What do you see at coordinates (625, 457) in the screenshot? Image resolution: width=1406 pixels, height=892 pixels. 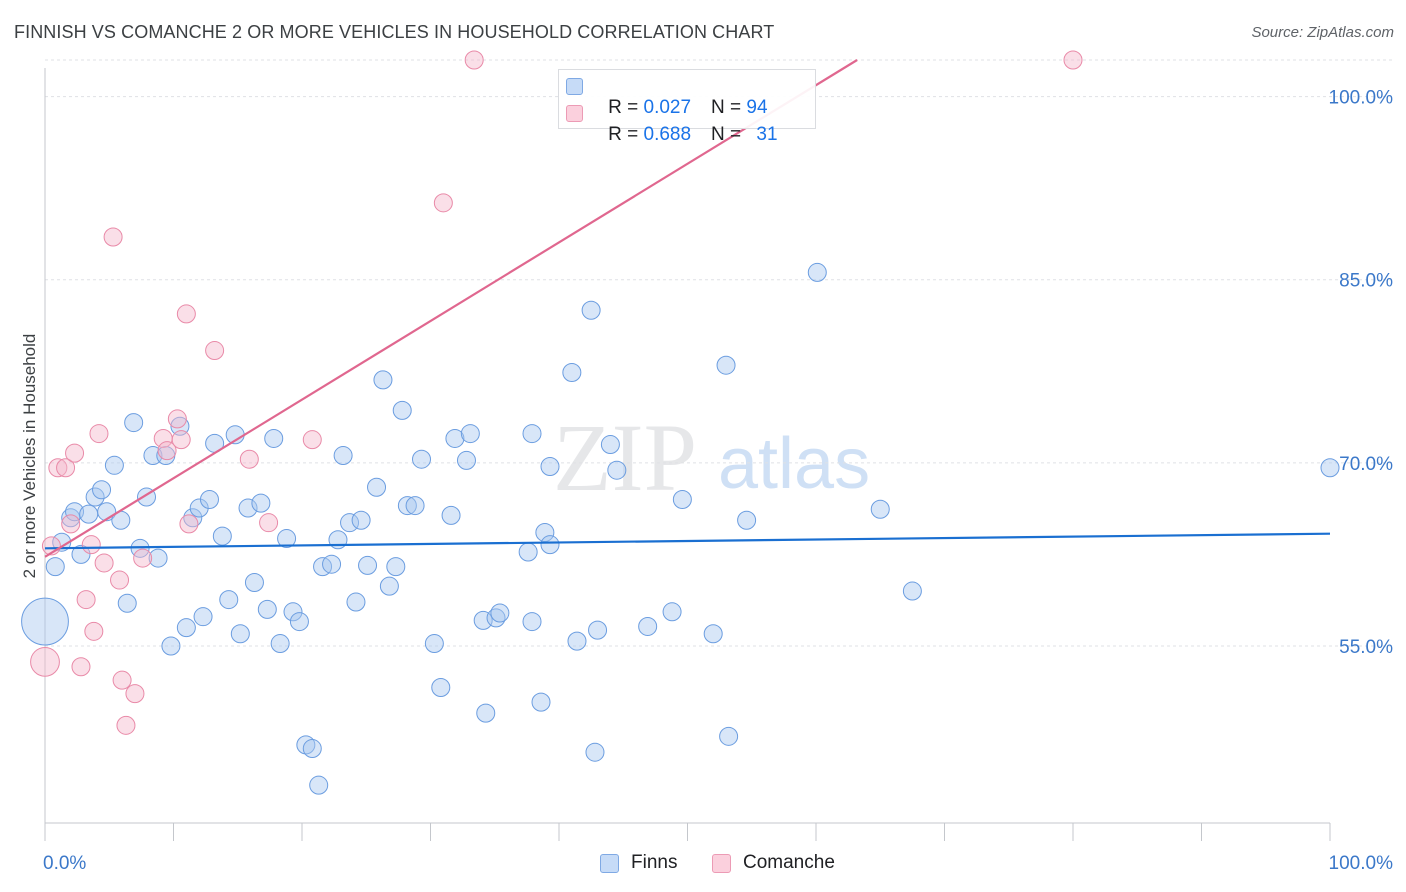 I see `watermark-zip: ZIP` at bounding box center [625, 457].